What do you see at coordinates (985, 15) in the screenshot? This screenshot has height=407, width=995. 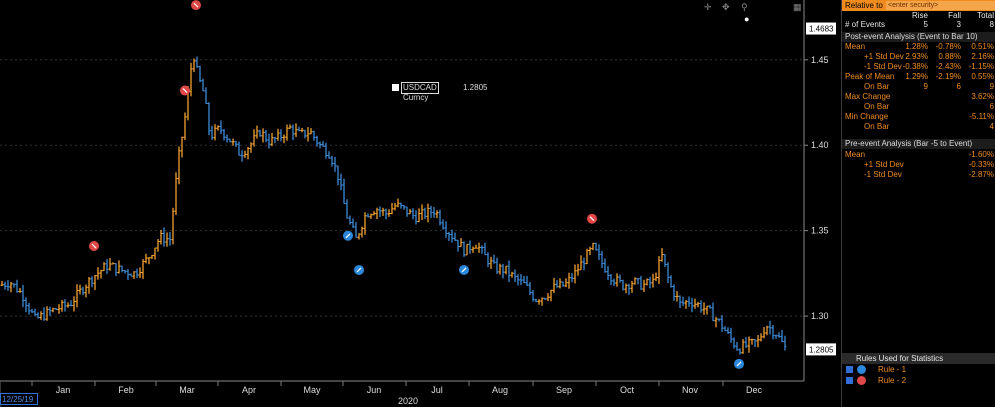 I see `col-total: Total` at bounding box center [985, 15].